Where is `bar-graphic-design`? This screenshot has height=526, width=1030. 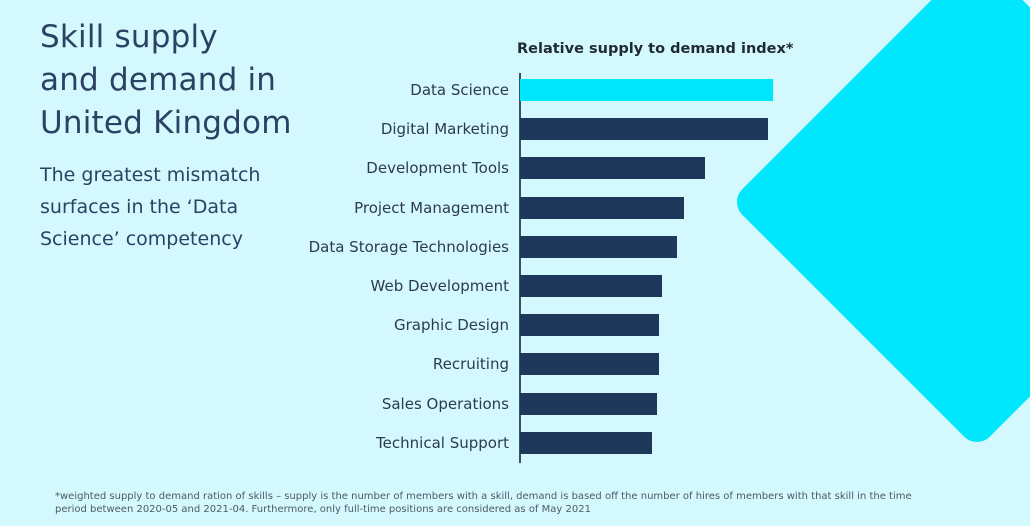
bar-graphic-design is located at coordinates (589, 325).